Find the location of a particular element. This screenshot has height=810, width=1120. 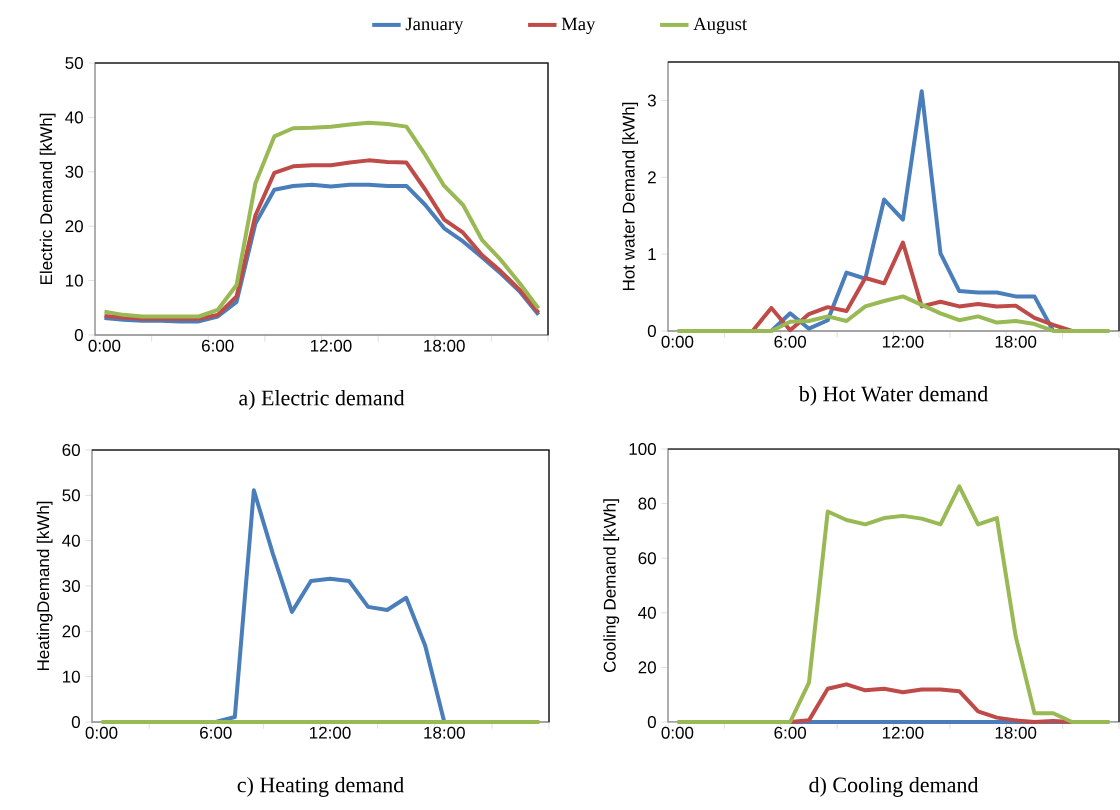

y-tick-label: 2 is located at coordinates (652, 177).